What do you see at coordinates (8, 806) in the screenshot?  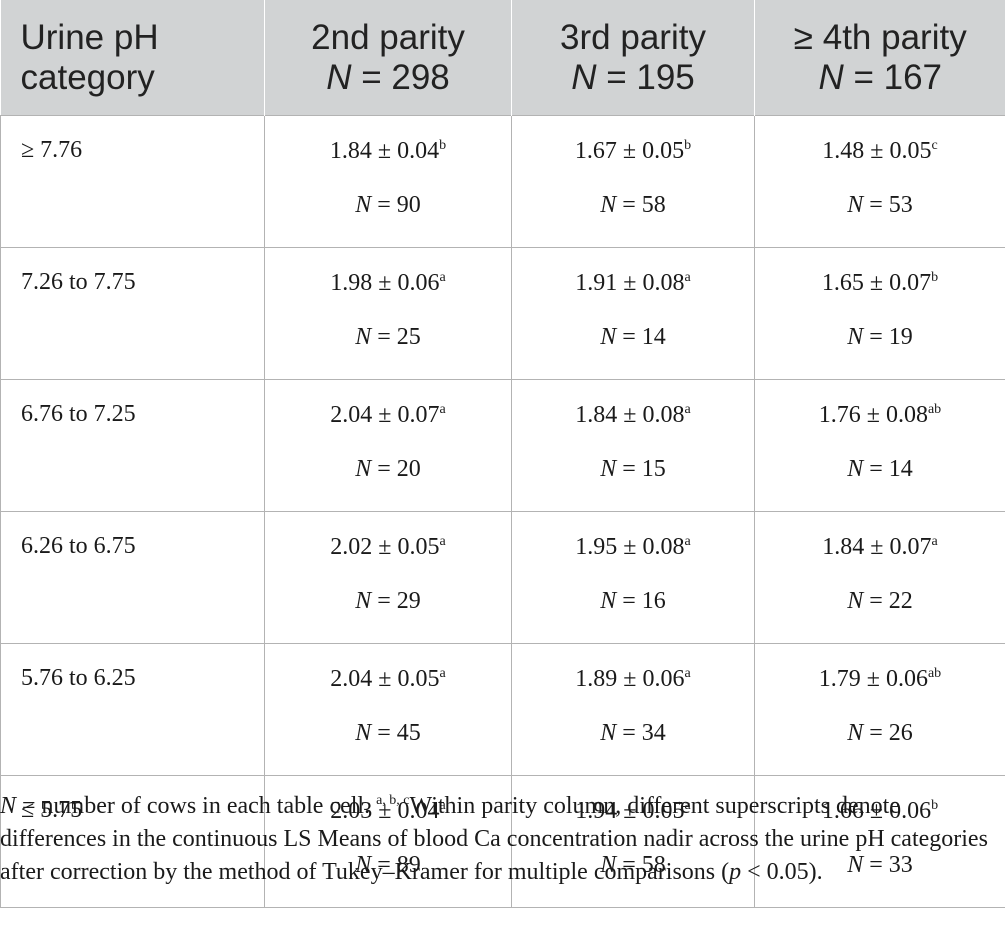 I see `footnote-n-symbol: N` at bounding box center [8, 806].